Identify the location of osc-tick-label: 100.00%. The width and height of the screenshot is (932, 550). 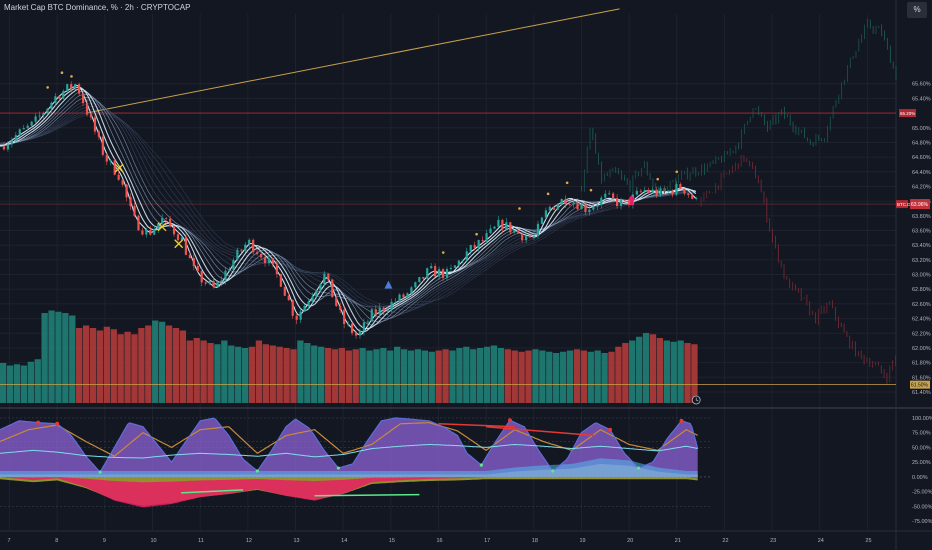
(922, 419).